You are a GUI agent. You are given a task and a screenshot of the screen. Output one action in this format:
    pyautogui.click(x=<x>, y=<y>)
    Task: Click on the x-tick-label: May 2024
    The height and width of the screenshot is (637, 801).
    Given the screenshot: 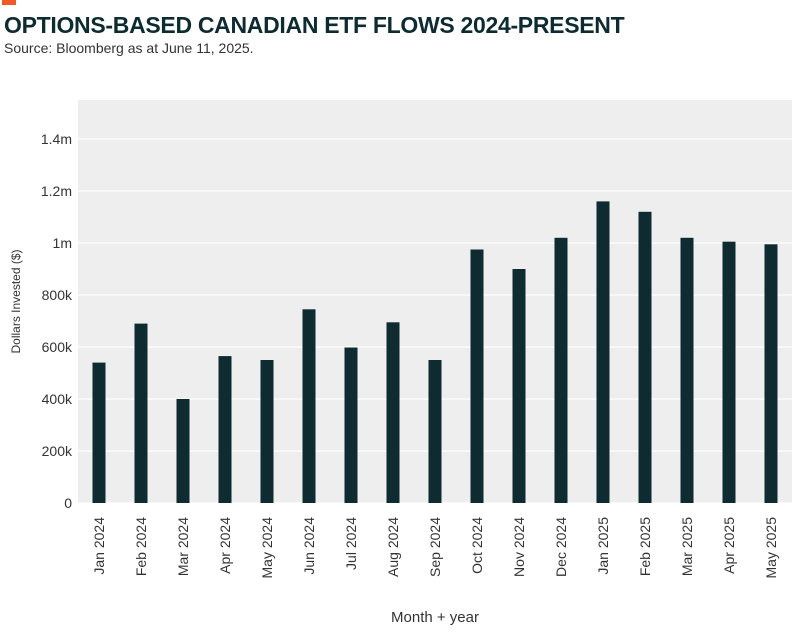 What is the action you would take?
    pyautogui.click(x=267, y=548)
    